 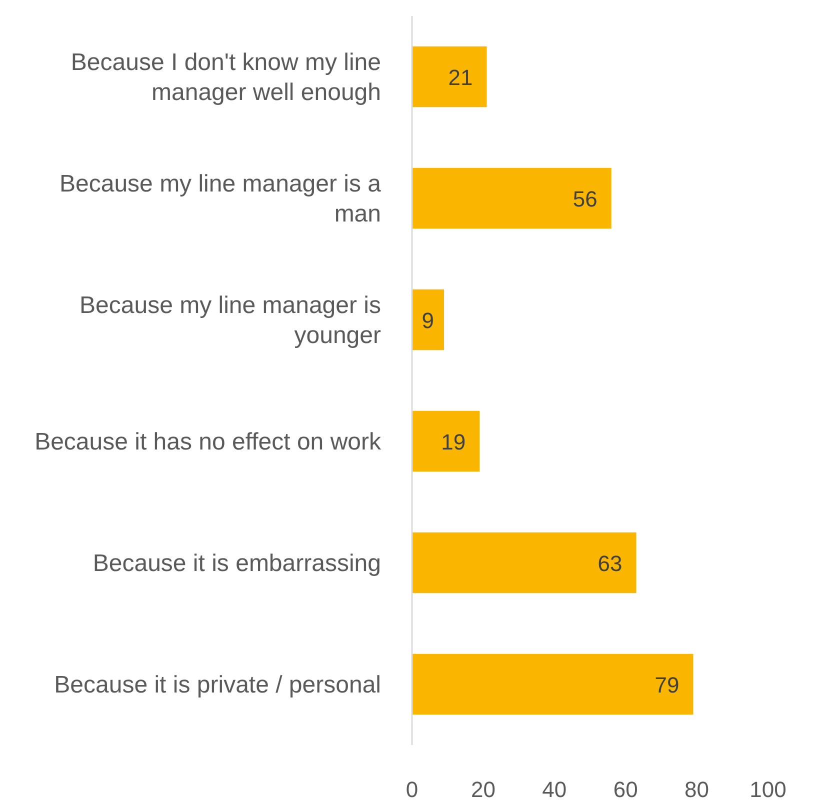 What do you see at coordinates (225, 77) in the screenshot?
I see `y-tick-label: Because I don't know my line manager well enough` at bounding box center [225, 77].